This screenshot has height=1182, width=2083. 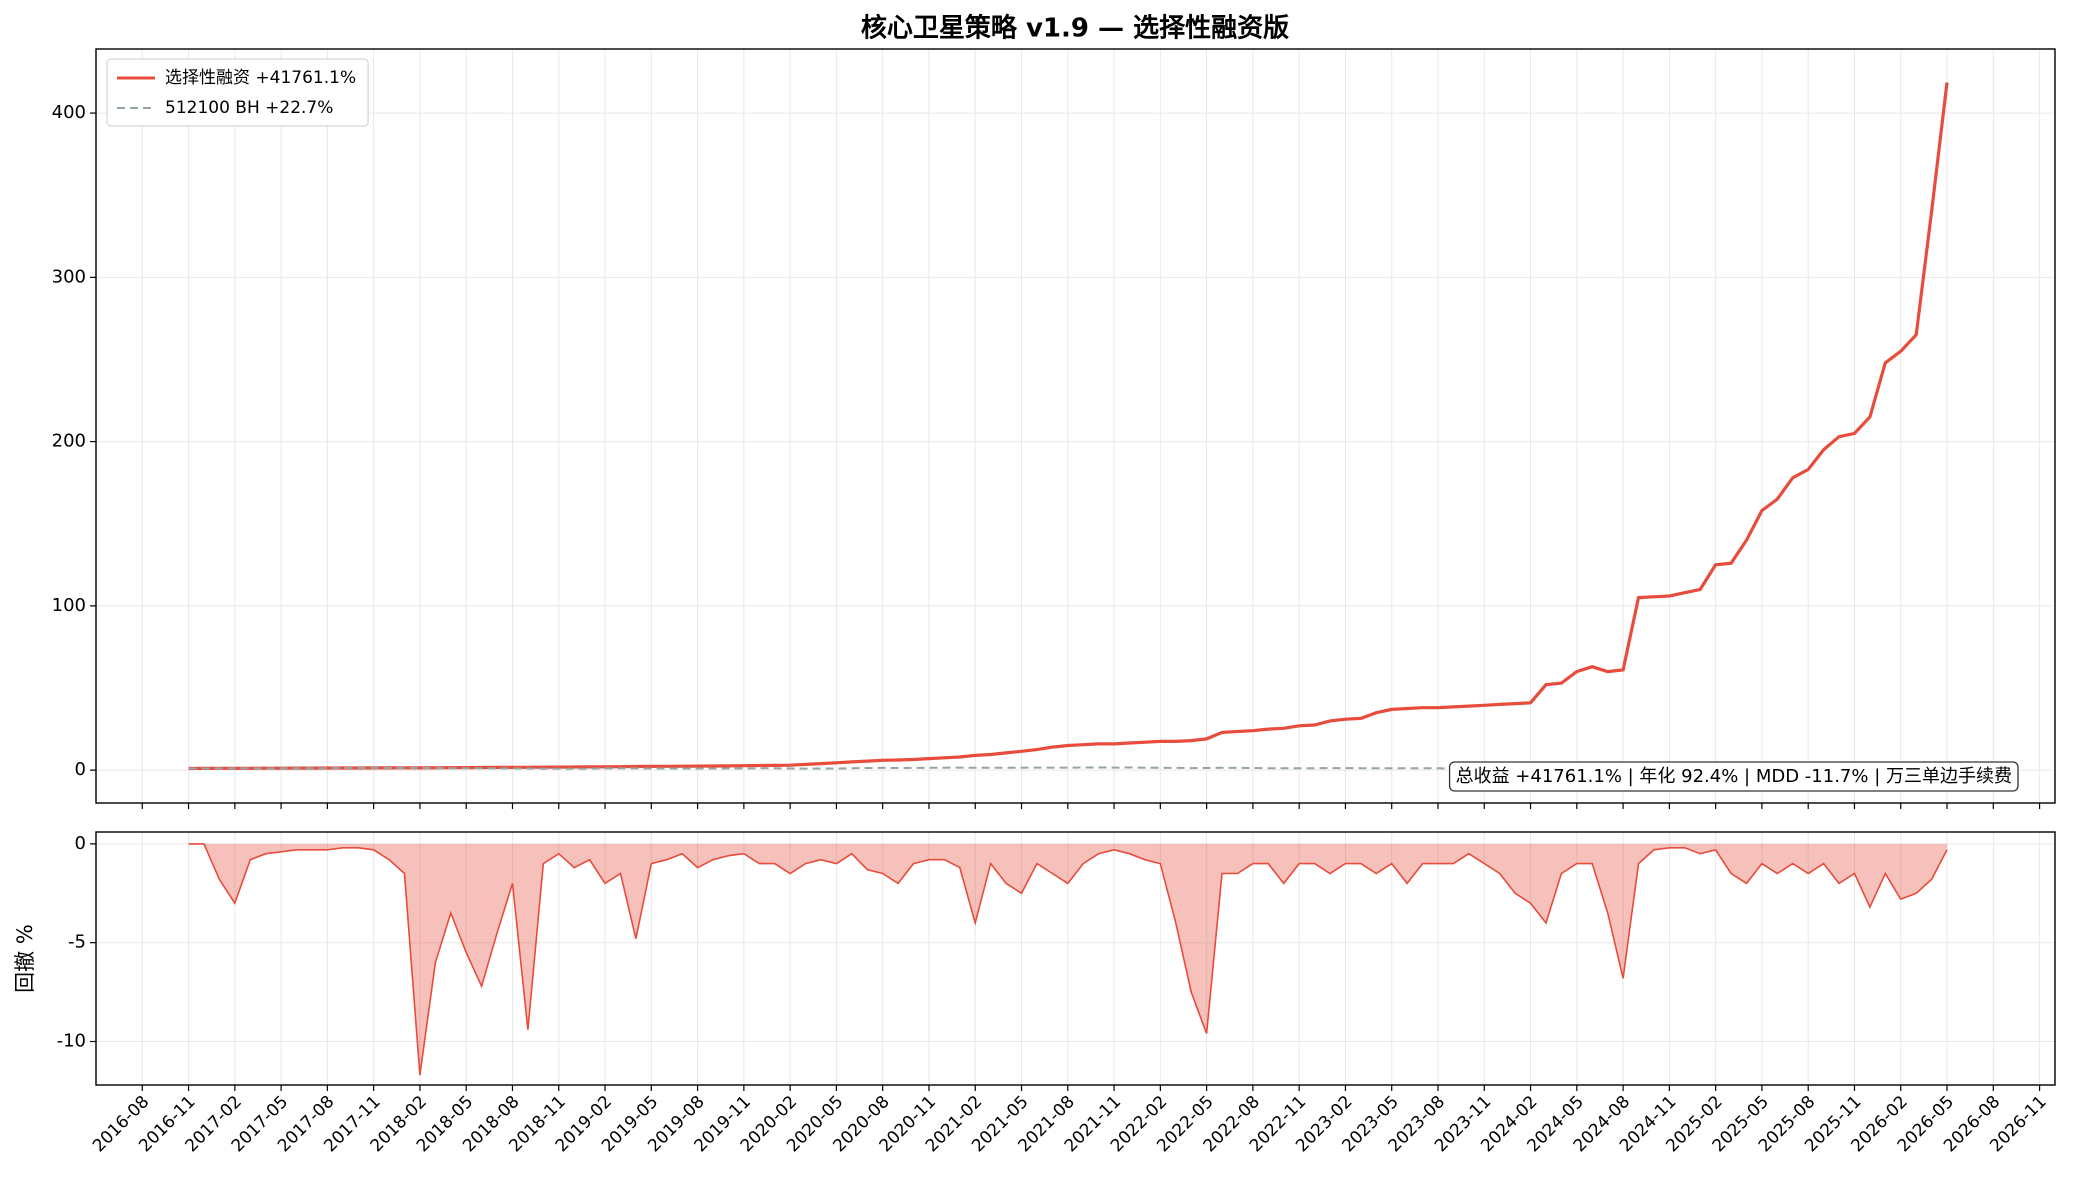 What do you see at coordinates (260, 78) in the screenshot?
I see `legend-label: 选择性融资 +41761.1%` at bounding box center [260, 78].